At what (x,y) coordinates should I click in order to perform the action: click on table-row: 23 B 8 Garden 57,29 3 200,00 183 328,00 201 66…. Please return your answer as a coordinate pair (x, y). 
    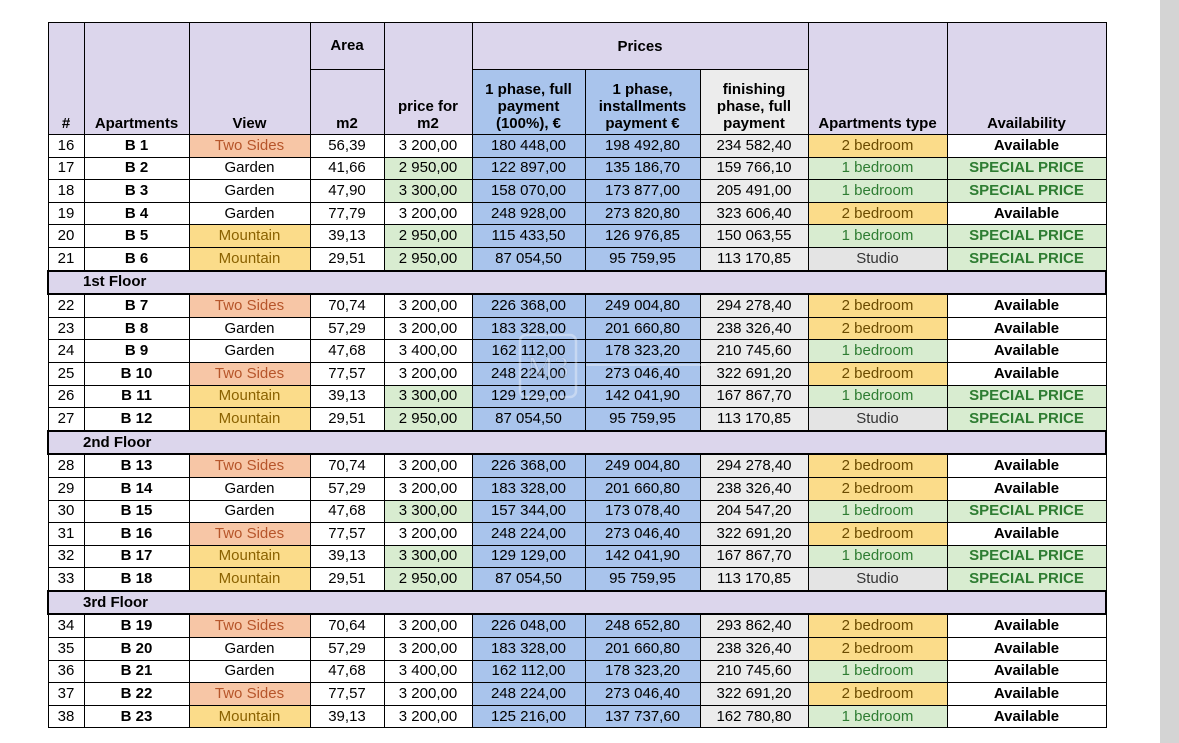
    Looking at the image, I should click on (577, 328).